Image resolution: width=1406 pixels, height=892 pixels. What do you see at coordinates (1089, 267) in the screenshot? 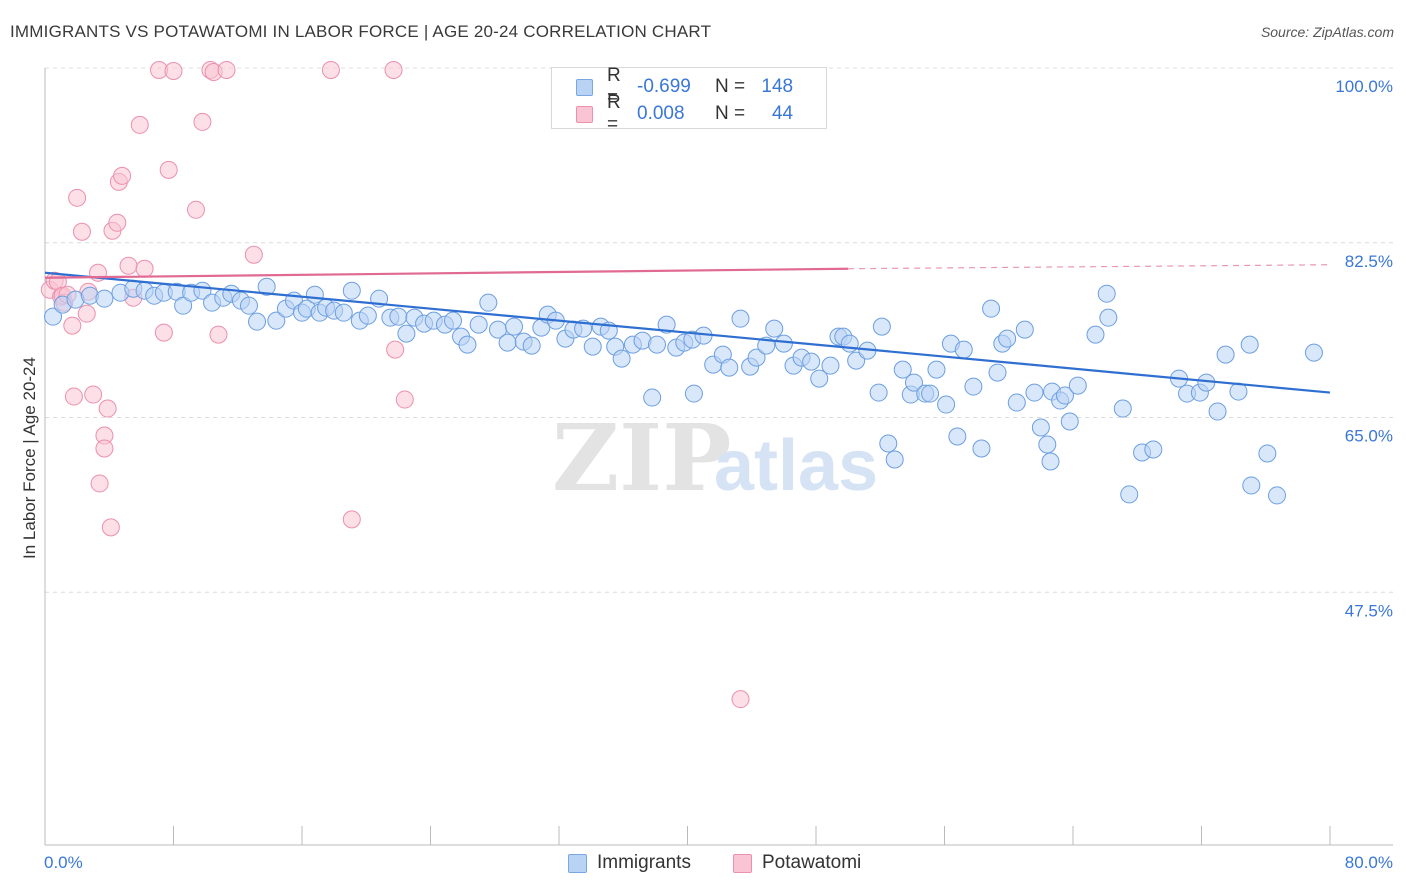
I see `potawatomi-trend-extension` at bounding box center [1089, 267].